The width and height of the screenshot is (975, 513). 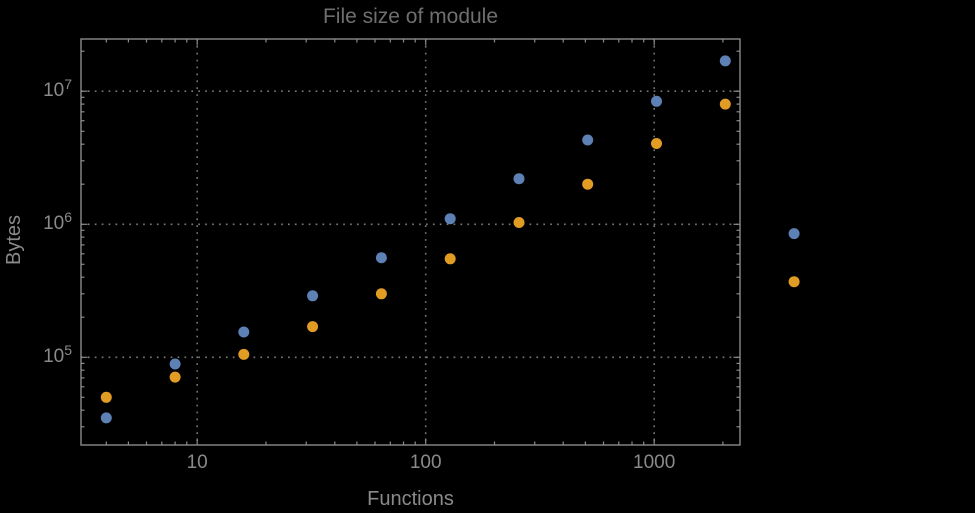 I want to click on chart-title: File size of module, so click(x=410, y=16).